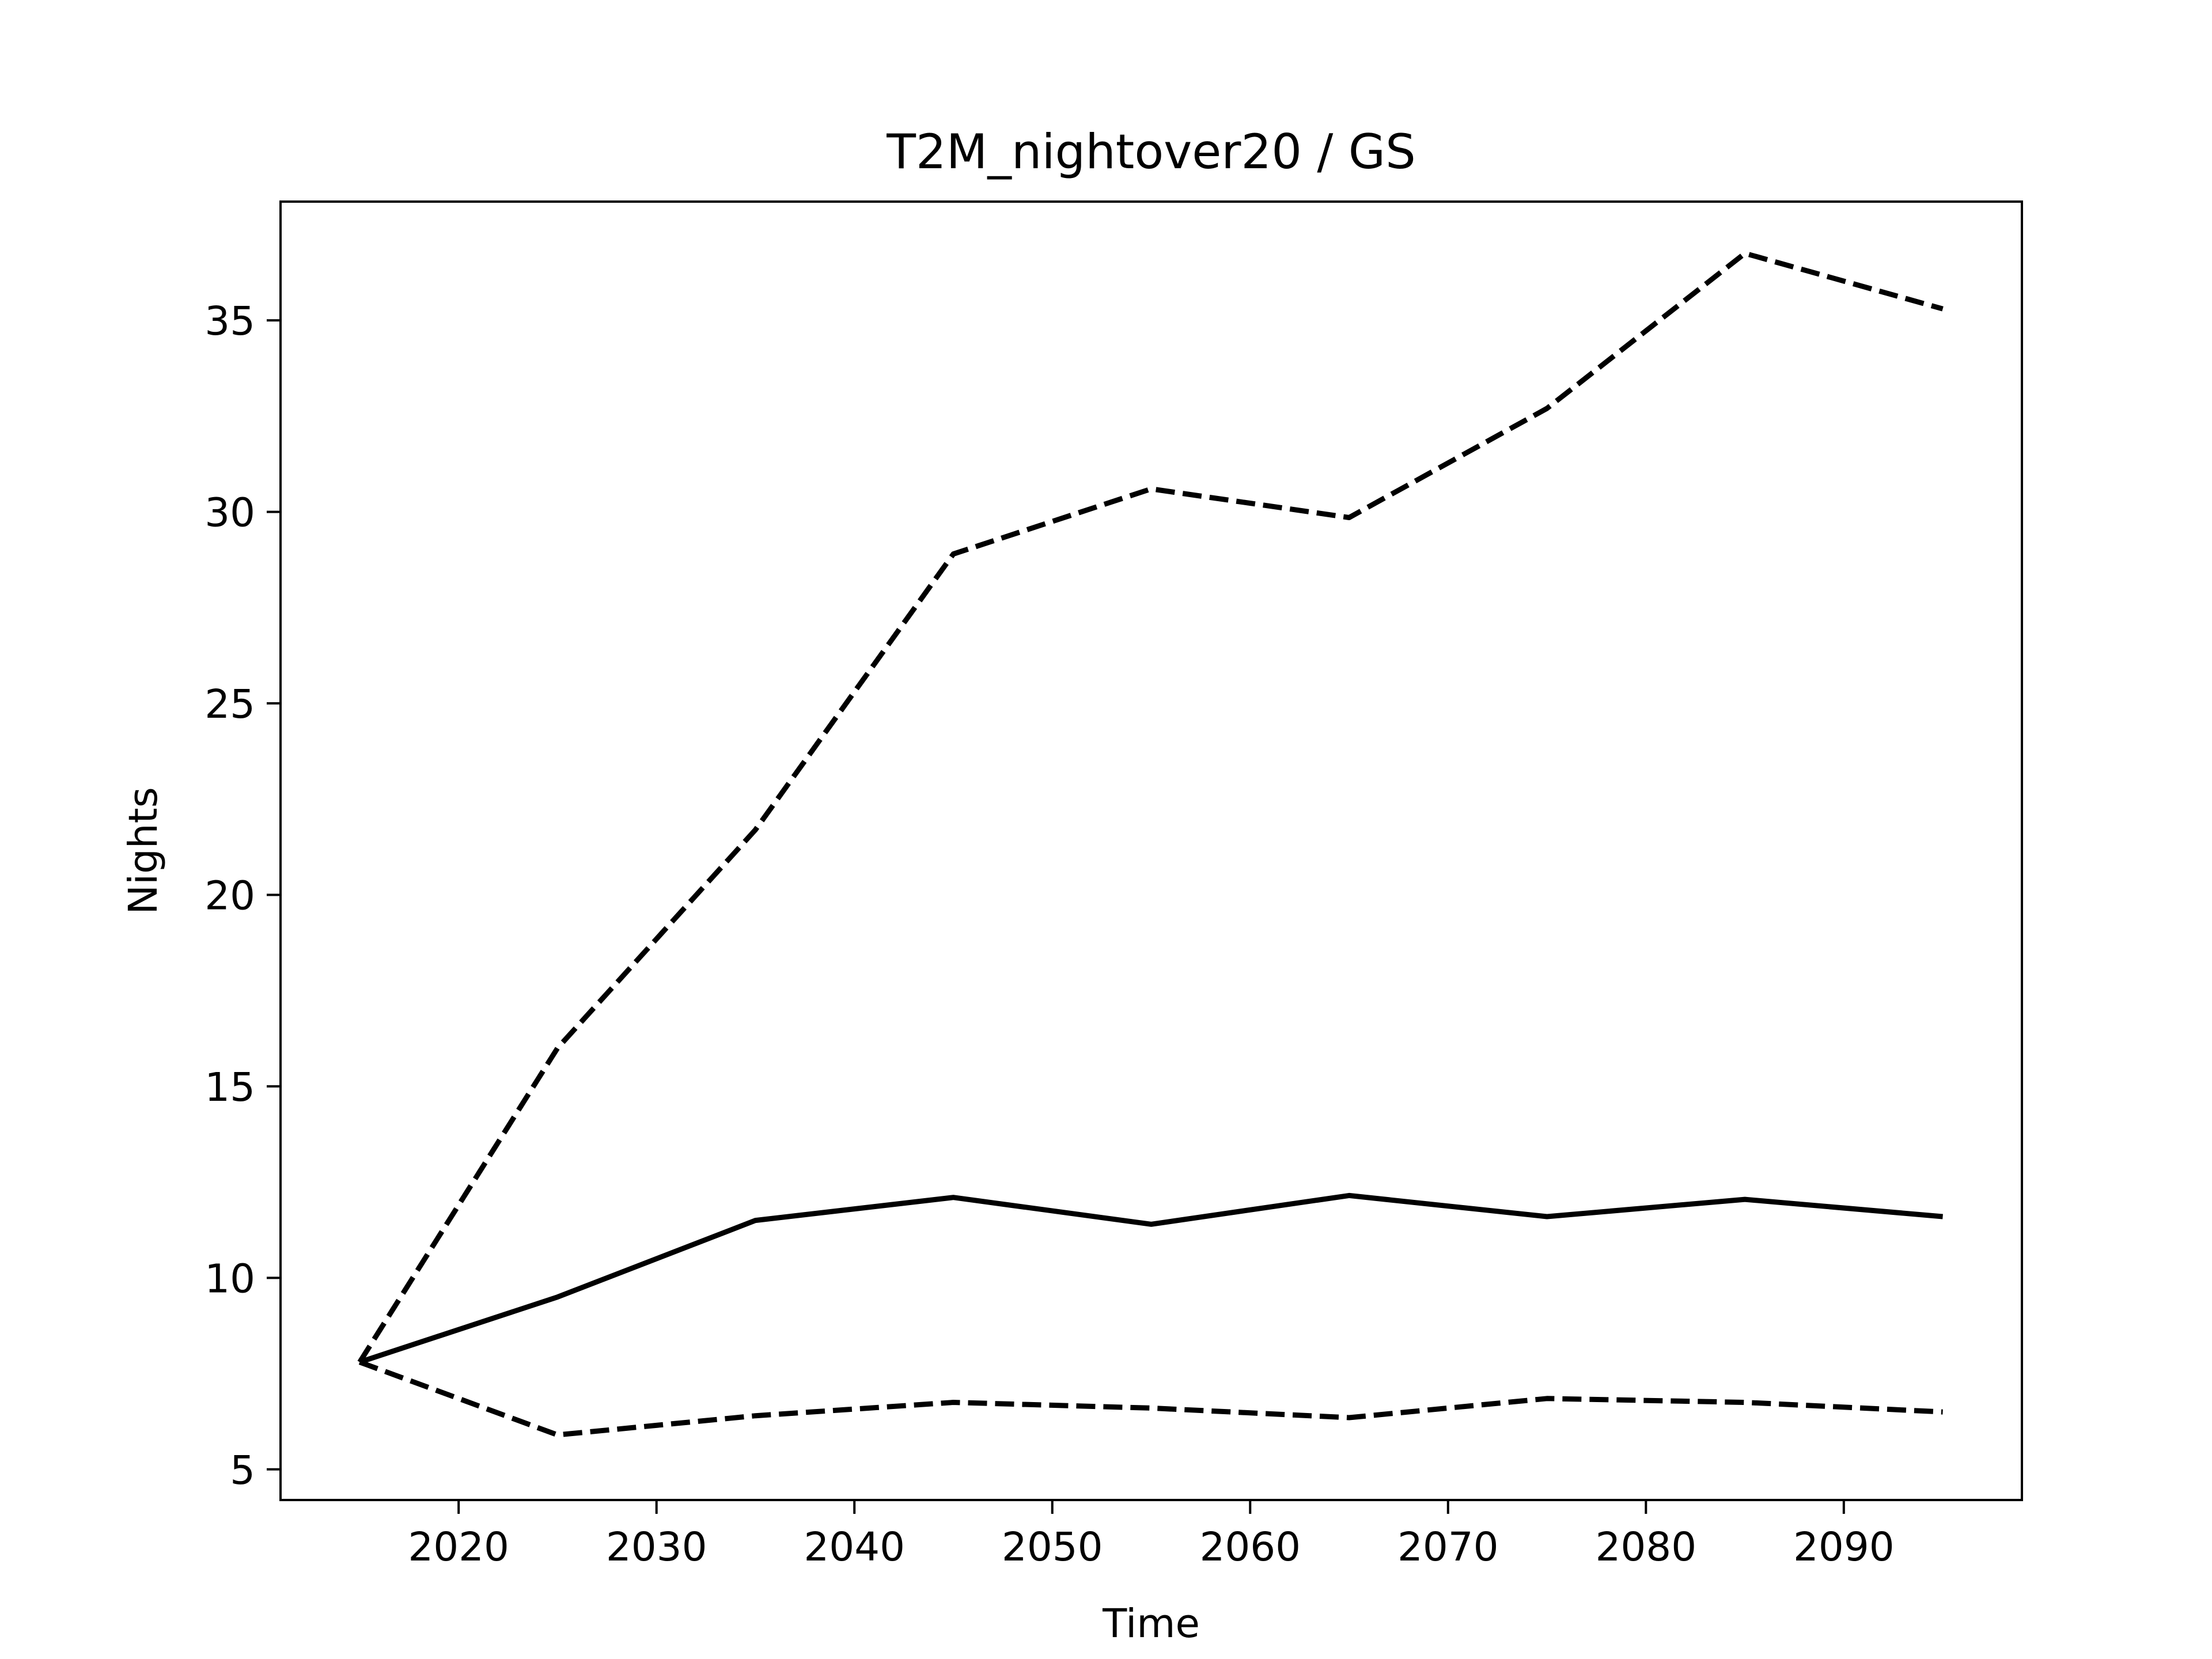 Image resolution: width=2212 pixels, height=1659 pixels. What do you see at coordinates (229, 1088) in the screenshot?
I see `y-tick-label: 15` at bounding box center [229, 1088].